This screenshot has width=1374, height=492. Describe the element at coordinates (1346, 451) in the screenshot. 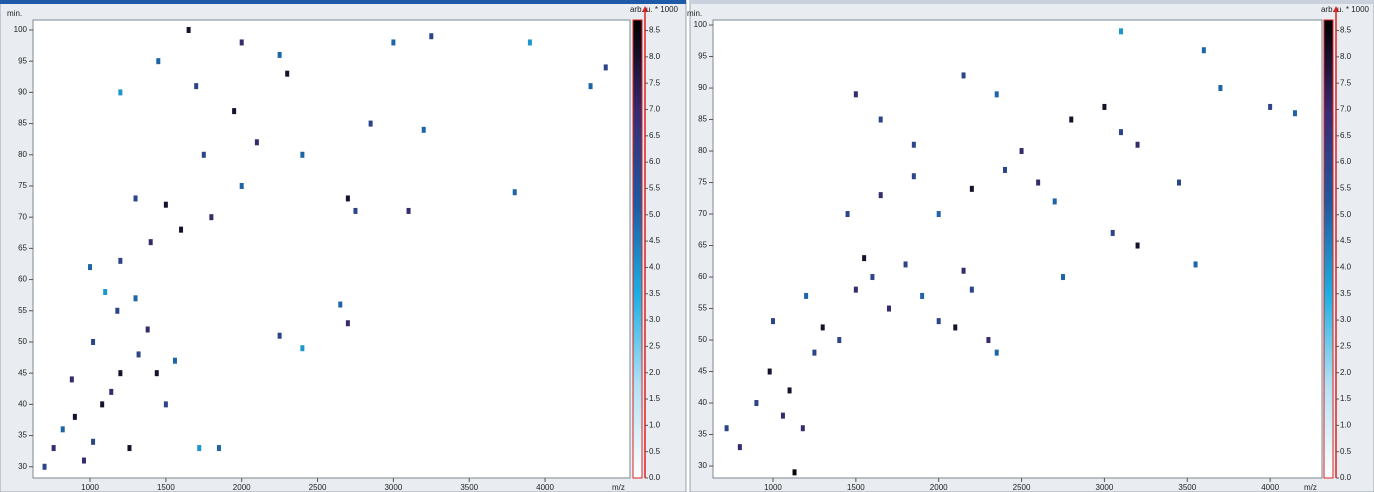

I see `colorbar-tick-label: 0.5` at that location.